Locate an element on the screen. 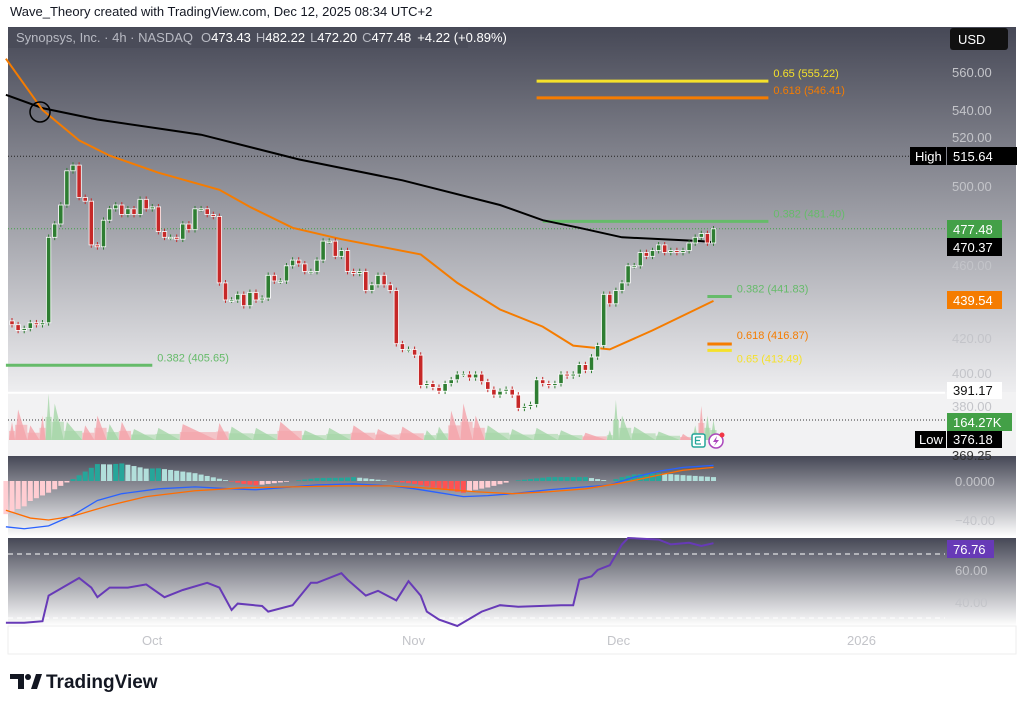  macd-tick: 0.0000 is located at coordinates (975, 481).